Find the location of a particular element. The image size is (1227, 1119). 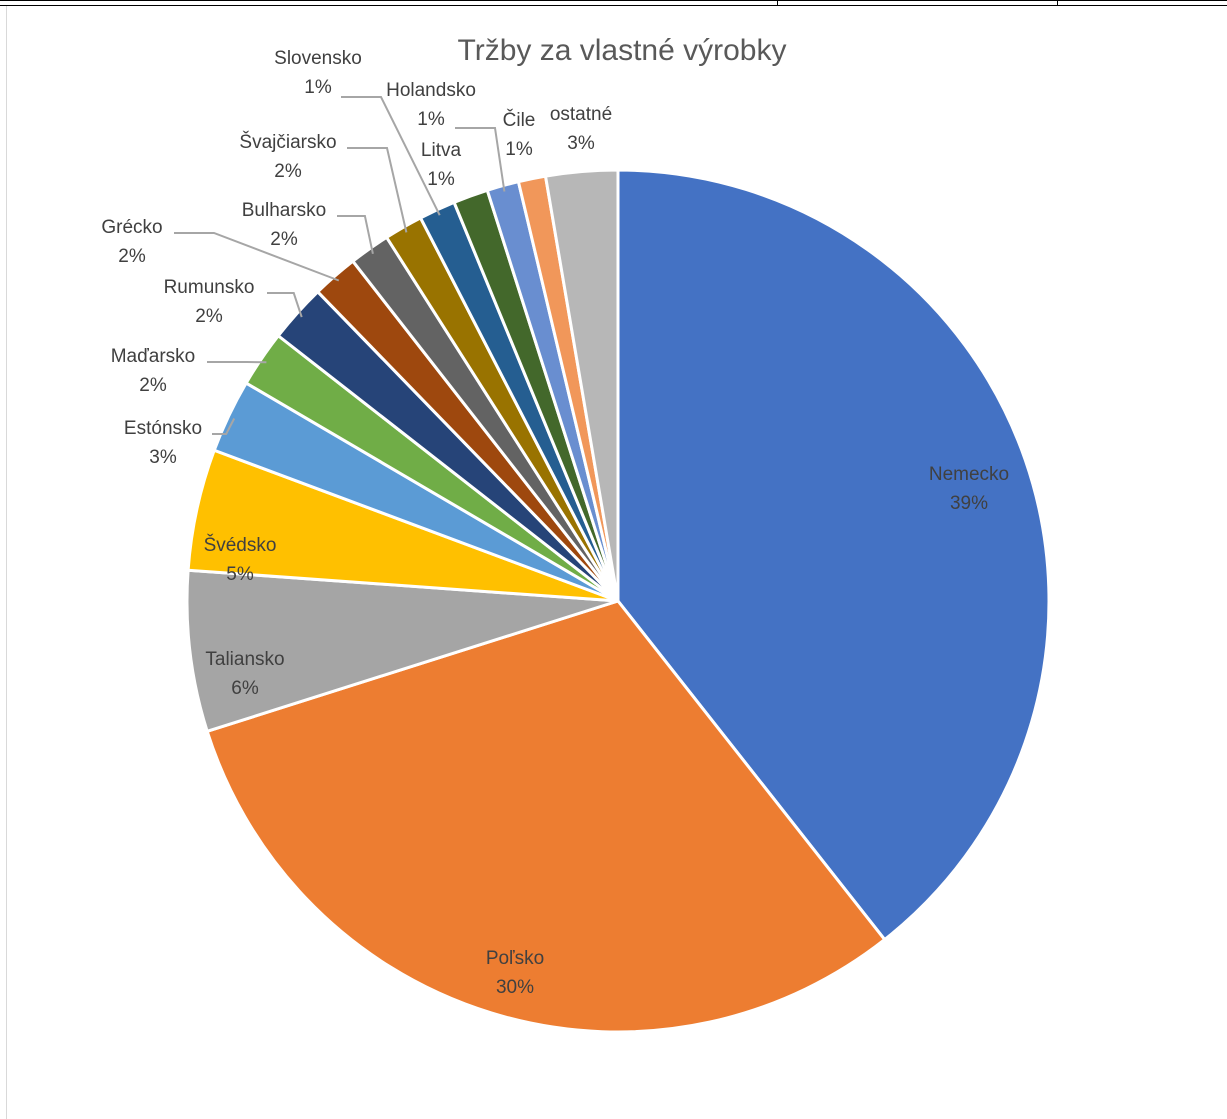

data-label-ostatné: ostatné 3% is located at coordinates (581, 129).